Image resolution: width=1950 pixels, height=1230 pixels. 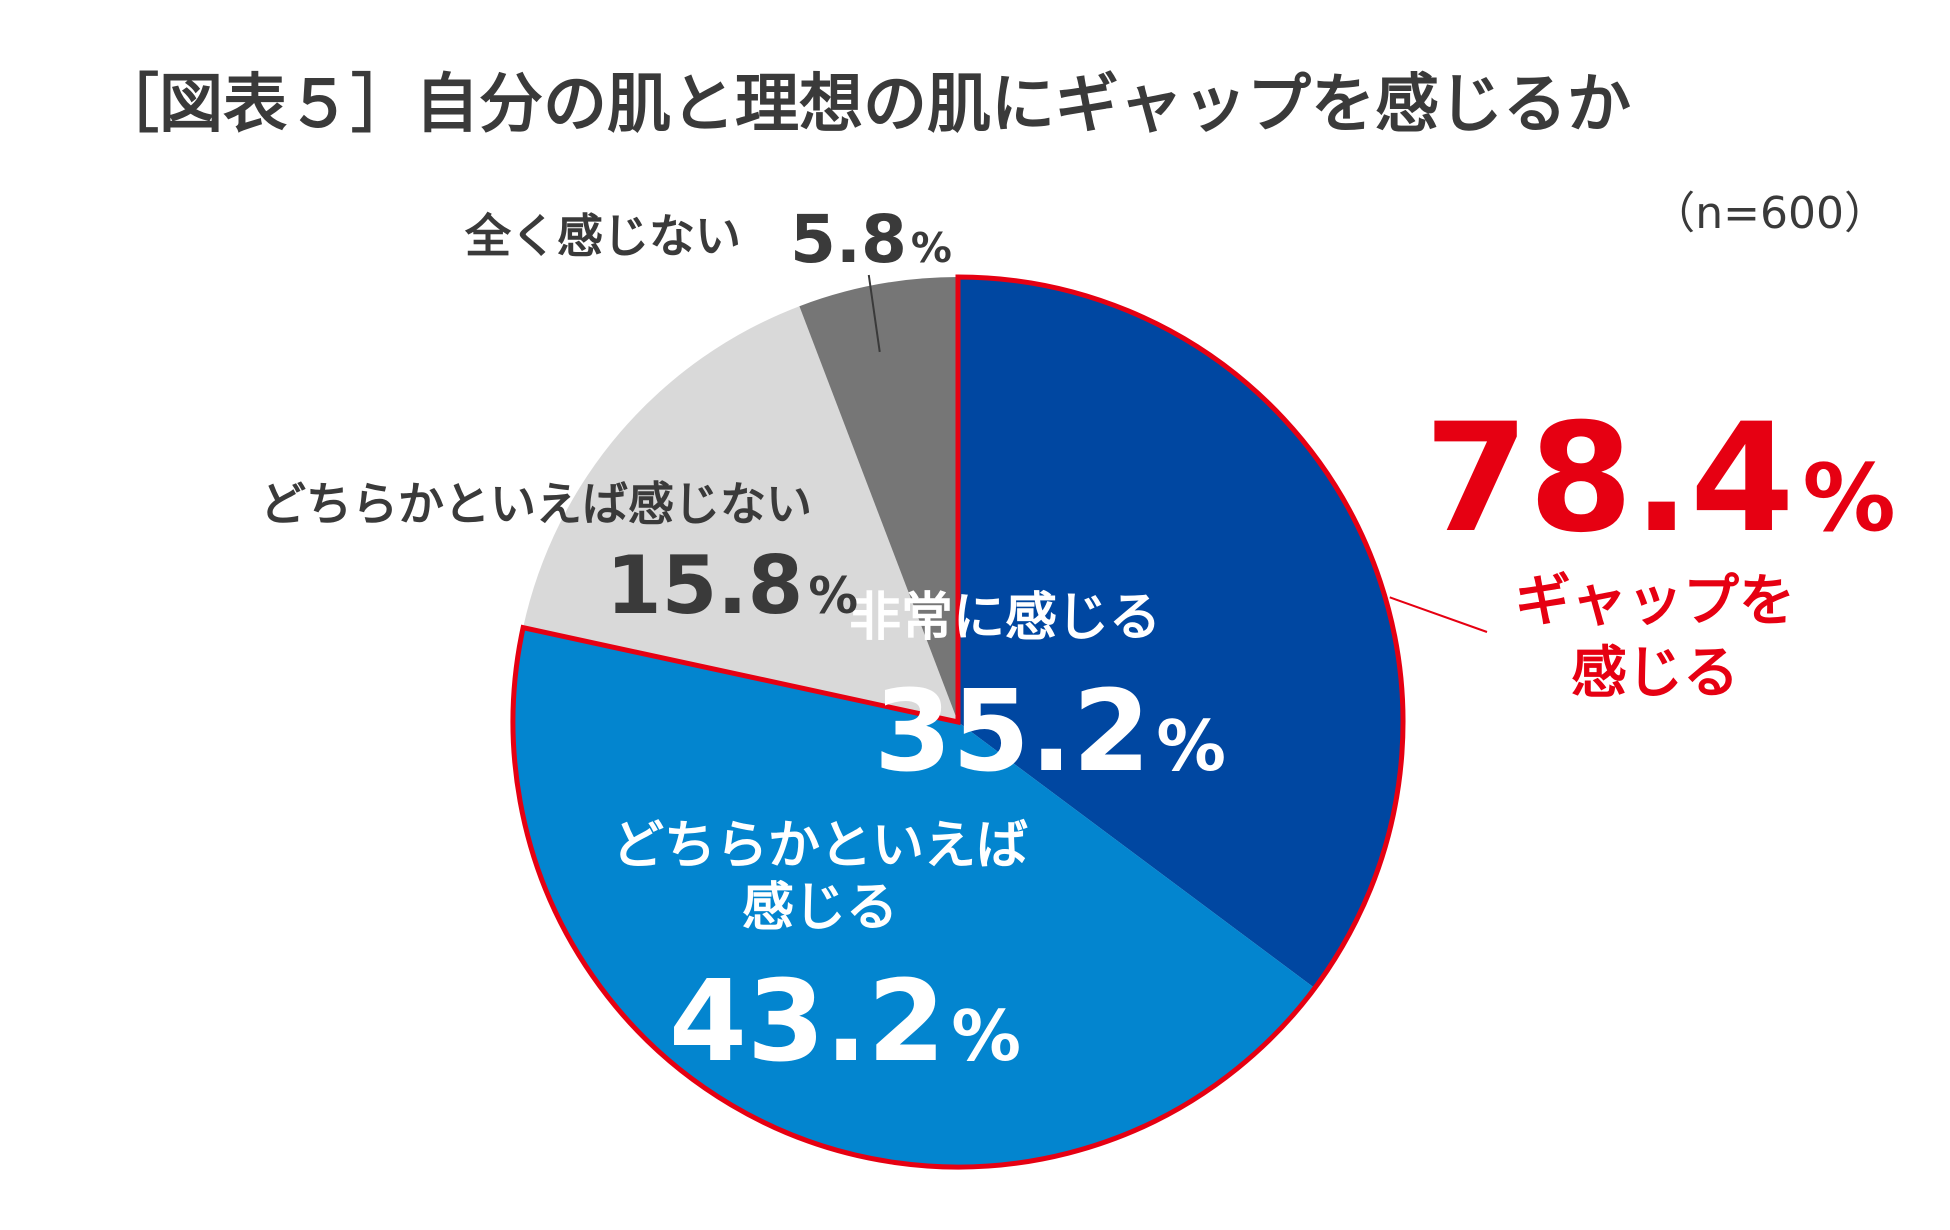 What do you see at coordinates (1655, 601) in the screenshot?
I see `gap-total-label-line1: ギャップを` at bounding box center [1655, 601].